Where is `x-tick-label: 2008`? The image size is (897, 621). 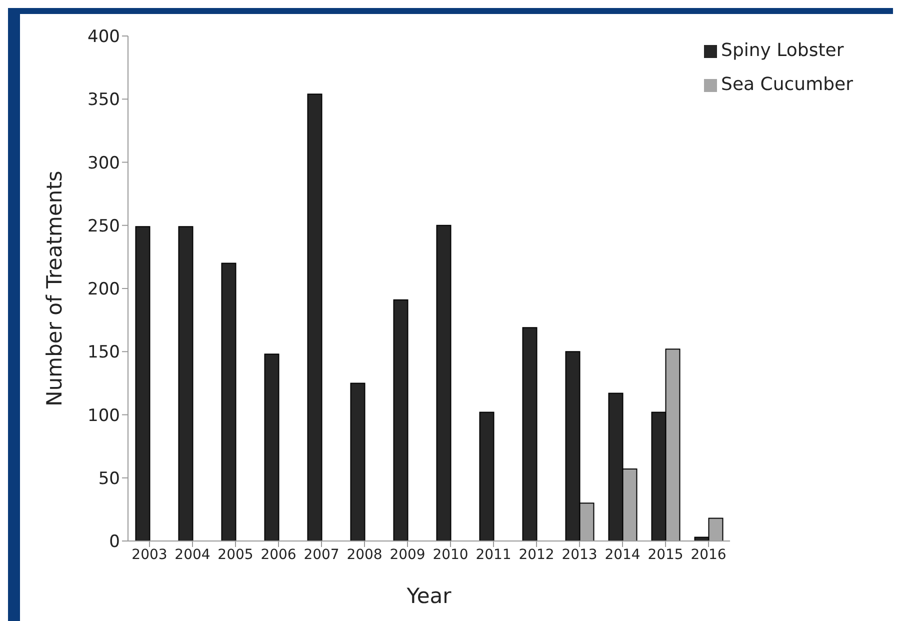 x-tick-label: 2008 is located at coordinates (364, 554).